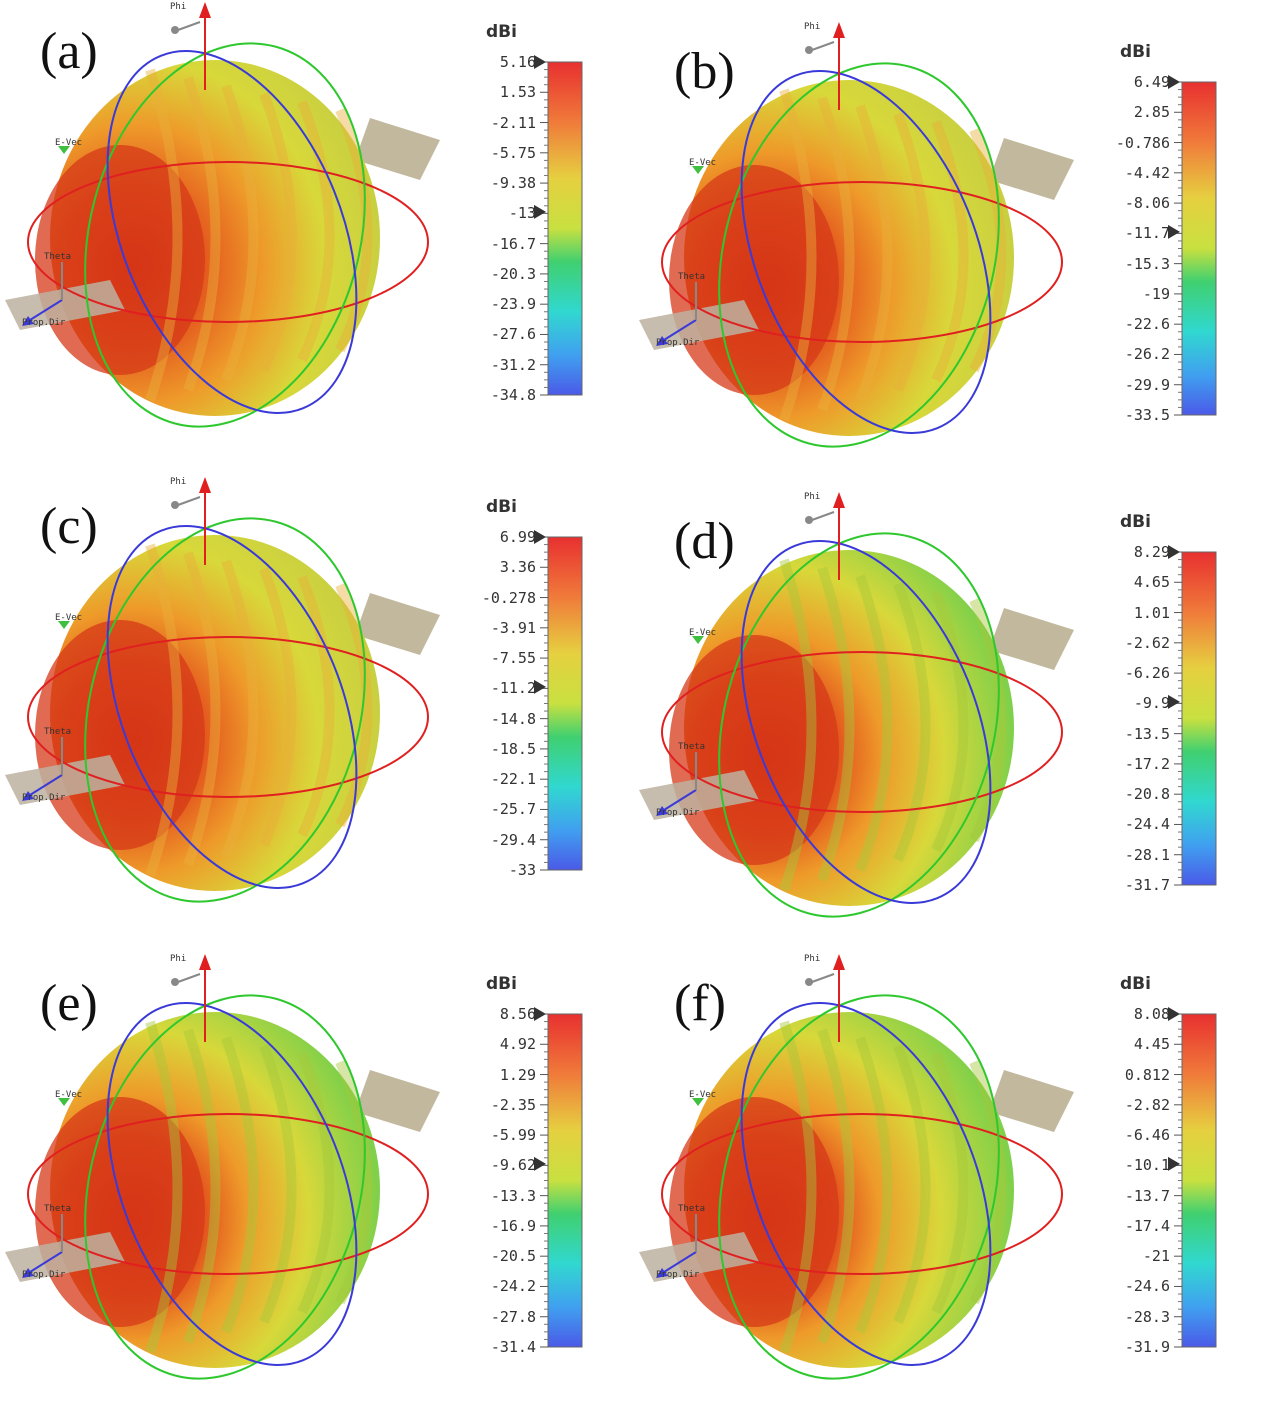 The height and width of the screenshot is (1408, 1269). I want to click on colorbar-tick-label: -33, so click(522, 870).